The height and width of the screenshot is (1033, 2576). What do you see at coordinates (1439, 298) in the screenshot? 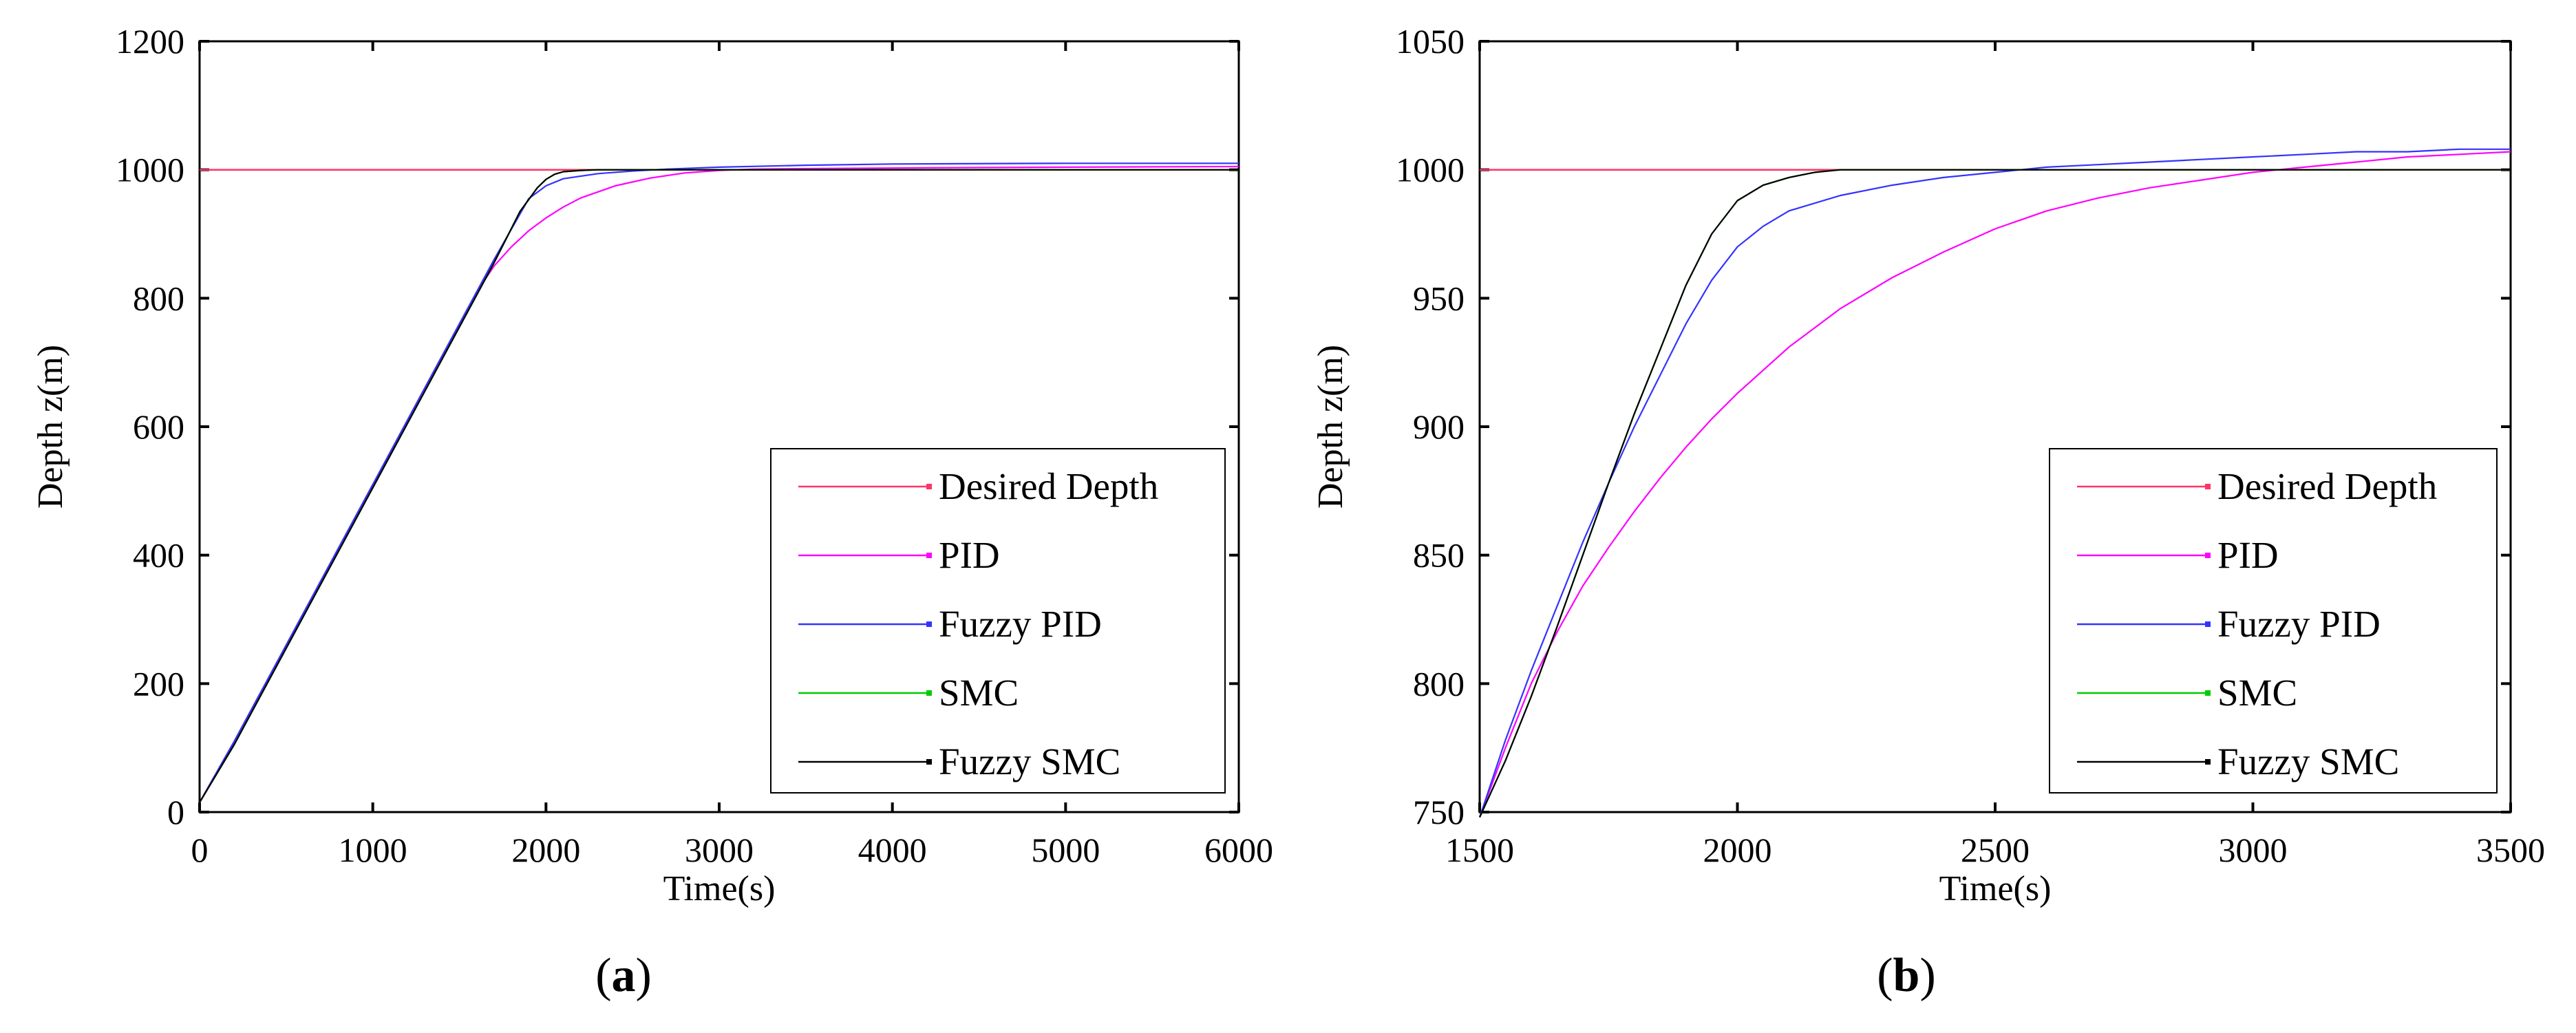
I see `y-tick-label: 950` at bounding box center [1439, 298].